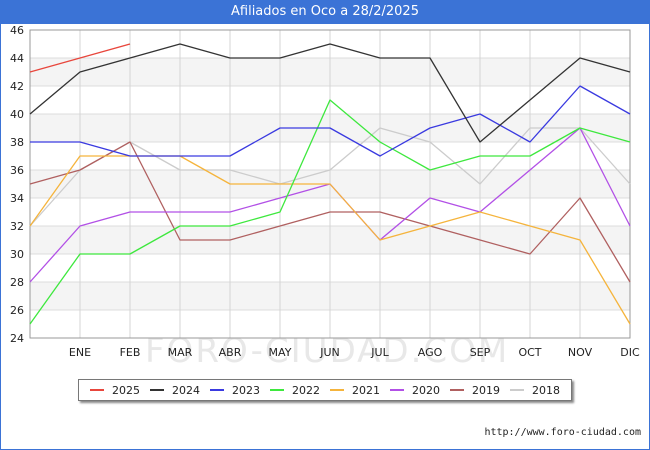 This screenshot has width=650, height=450. What do you see at coordinates (630, 352) in the screenshot?
I see `x-tick-label: DIC` at bounding box center [630, 352].